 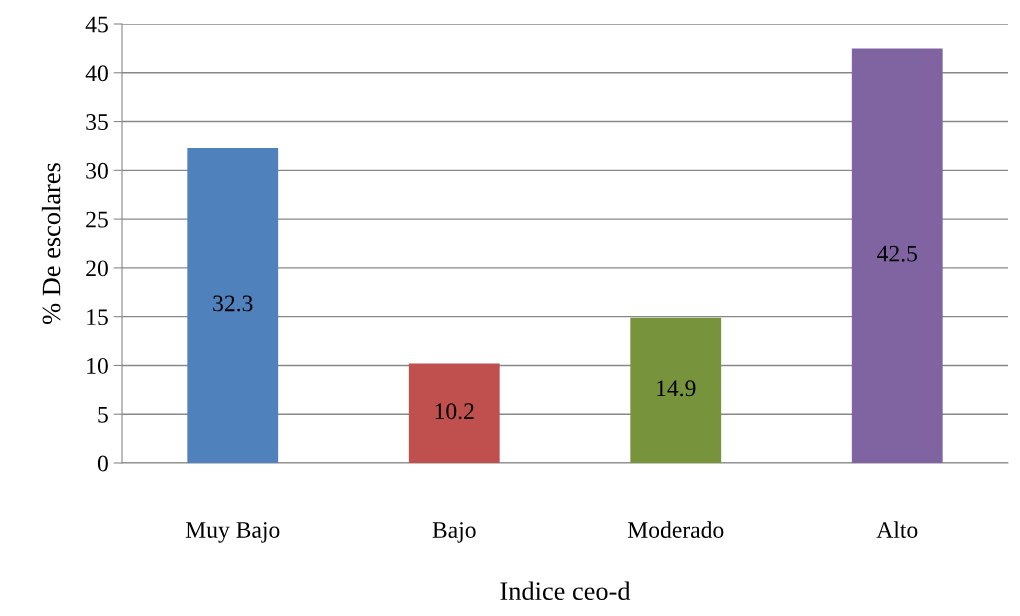 I want to click on x-axis-title: Indice ceo-d, so click(x=565, y=591).